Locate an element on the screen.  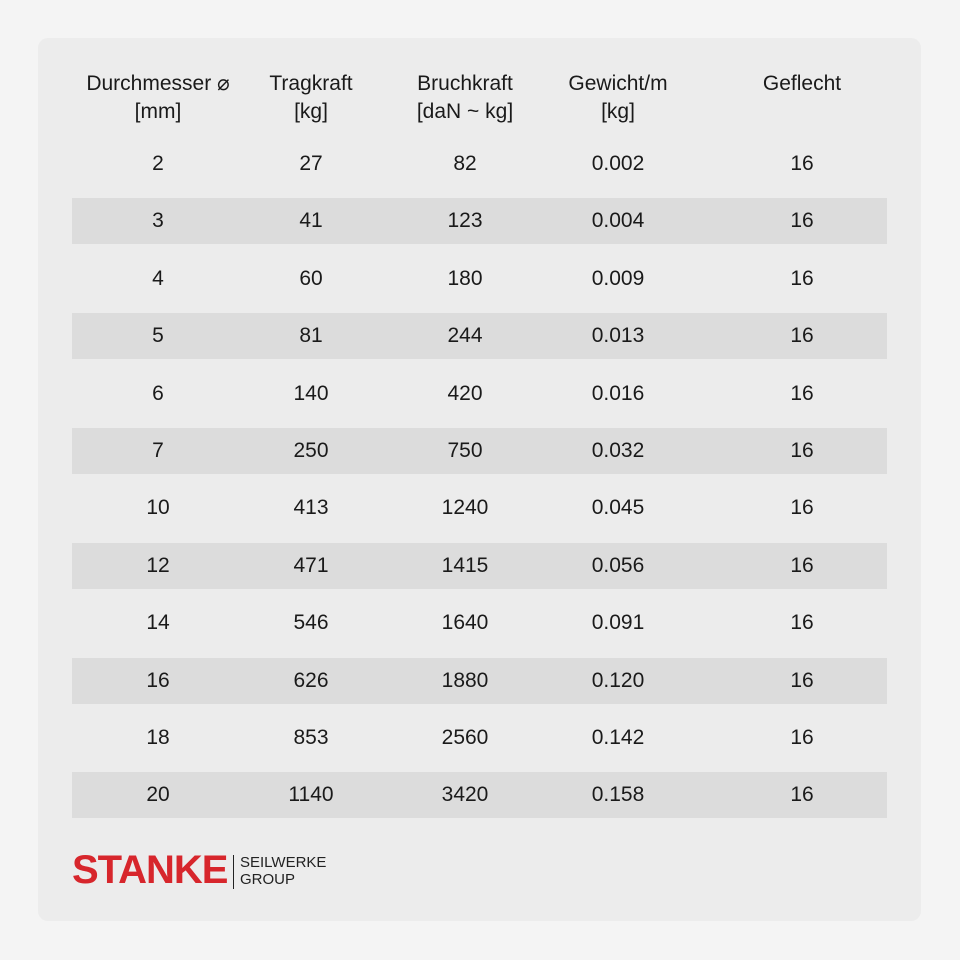
table-cell: 0.002 is located at coordinates (618, 163).